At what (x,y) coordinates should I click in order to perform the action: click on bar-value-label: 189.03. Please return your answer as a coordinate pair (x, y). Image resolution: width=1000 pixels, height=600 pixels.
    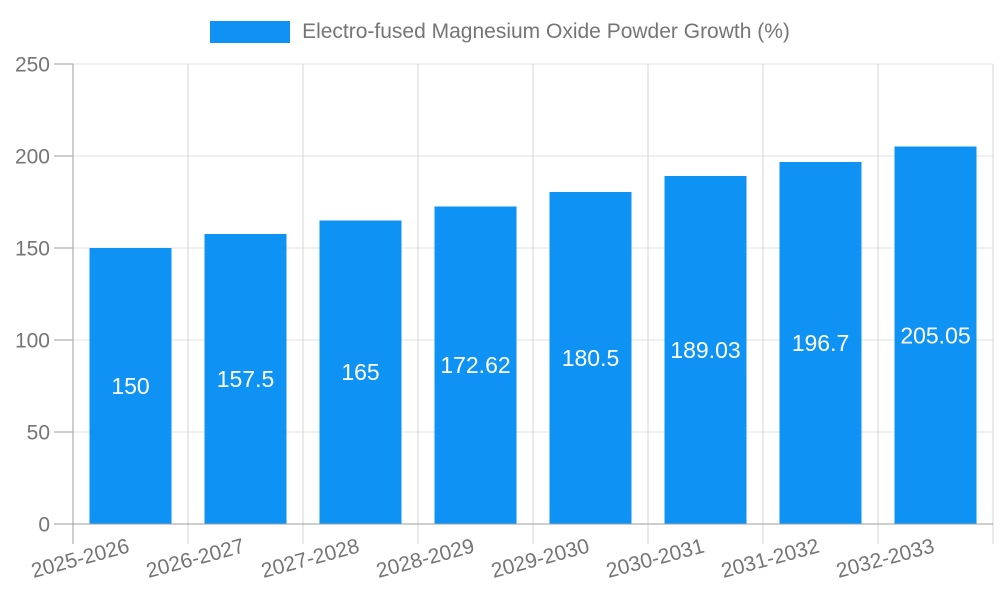
    Looking at the image, I should click on (705, 350).